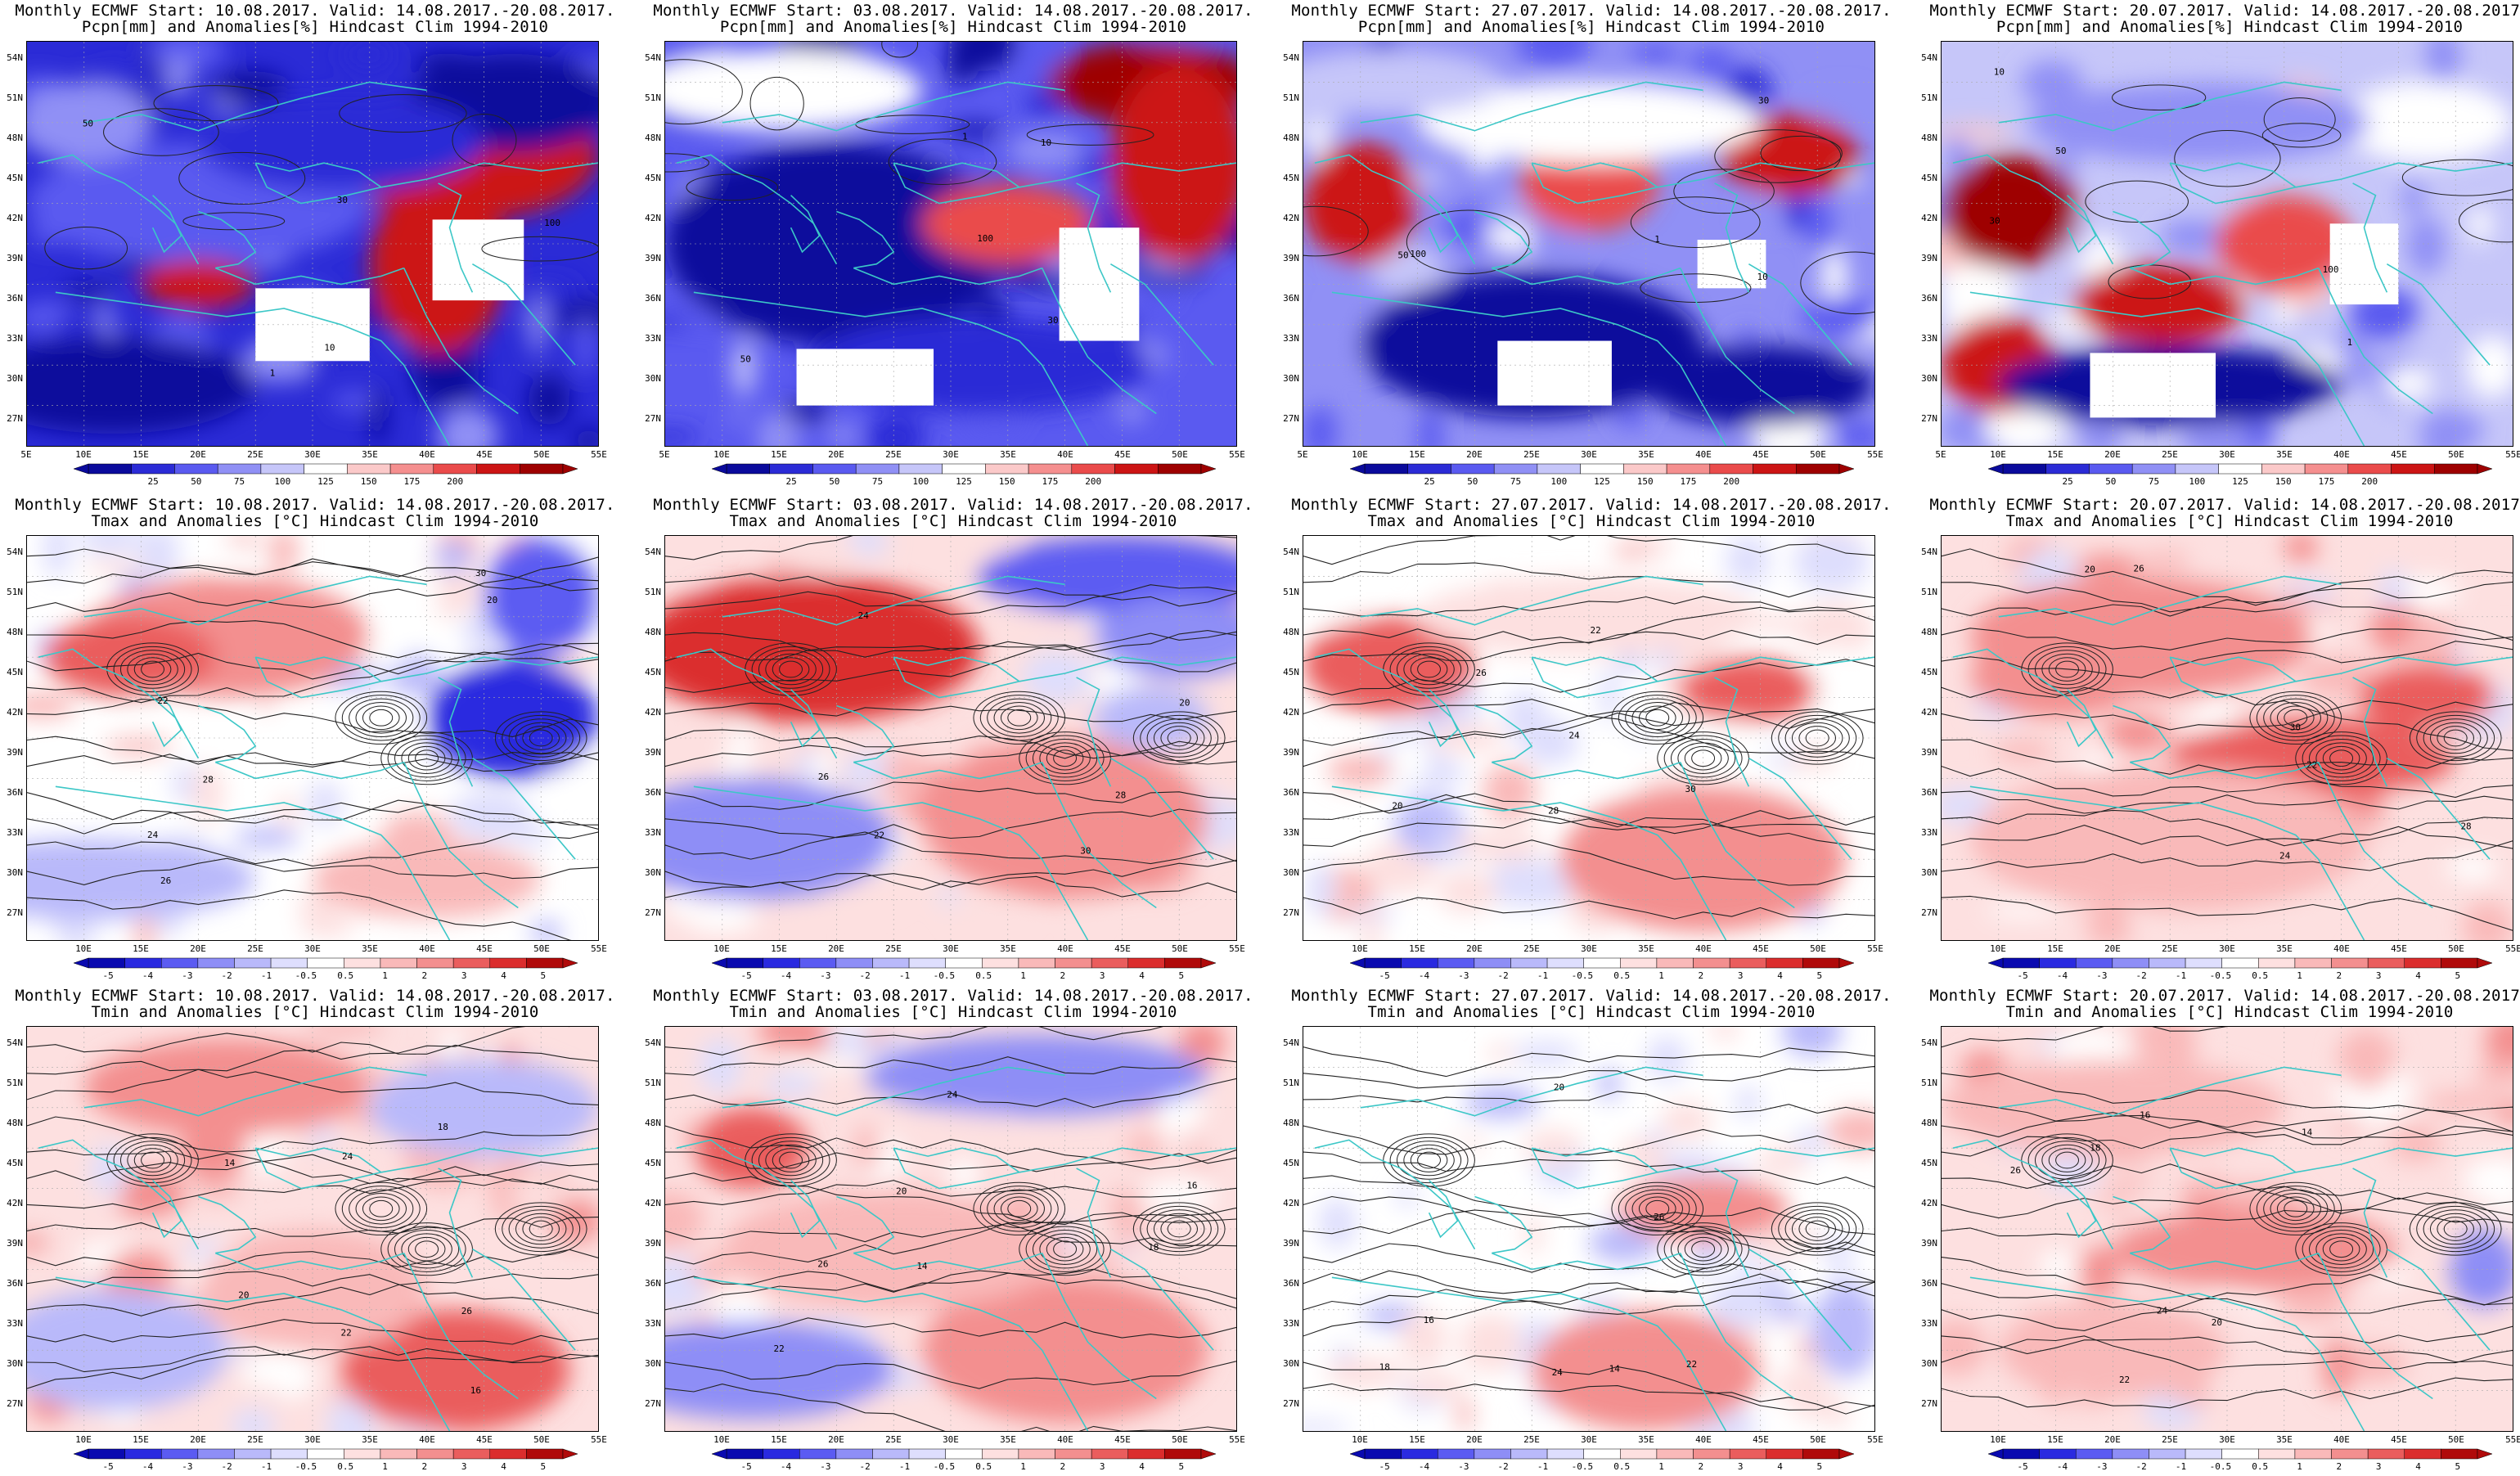  I want to click on contour-label: 14, so click(230, 1163).